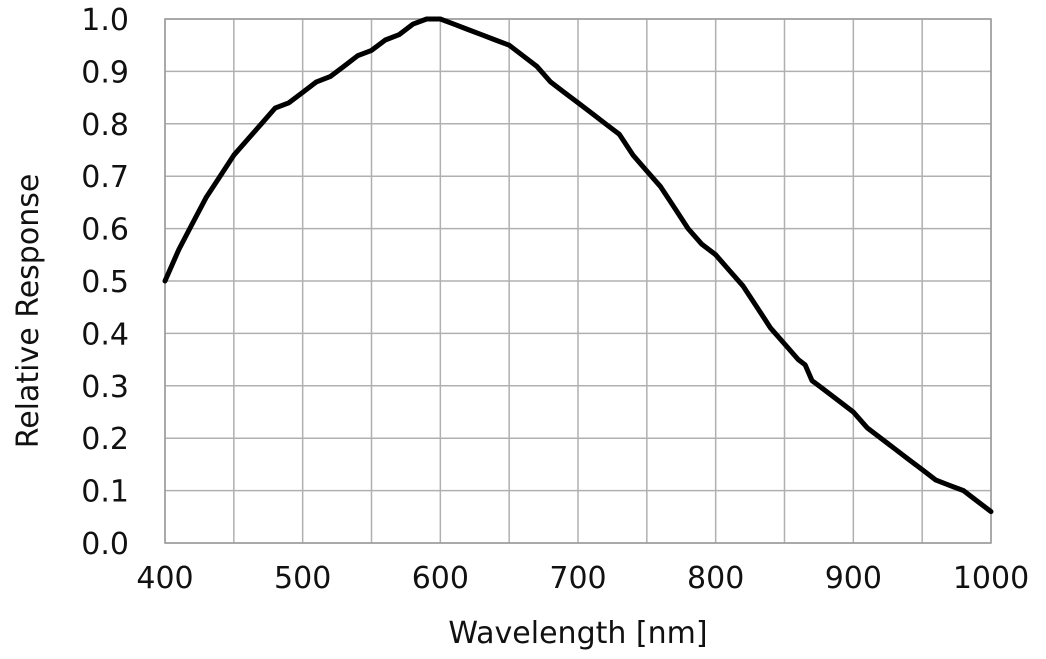 The image size is (1046, 659). I want to click on y-tick-label: 0.4, so click(105, 334).